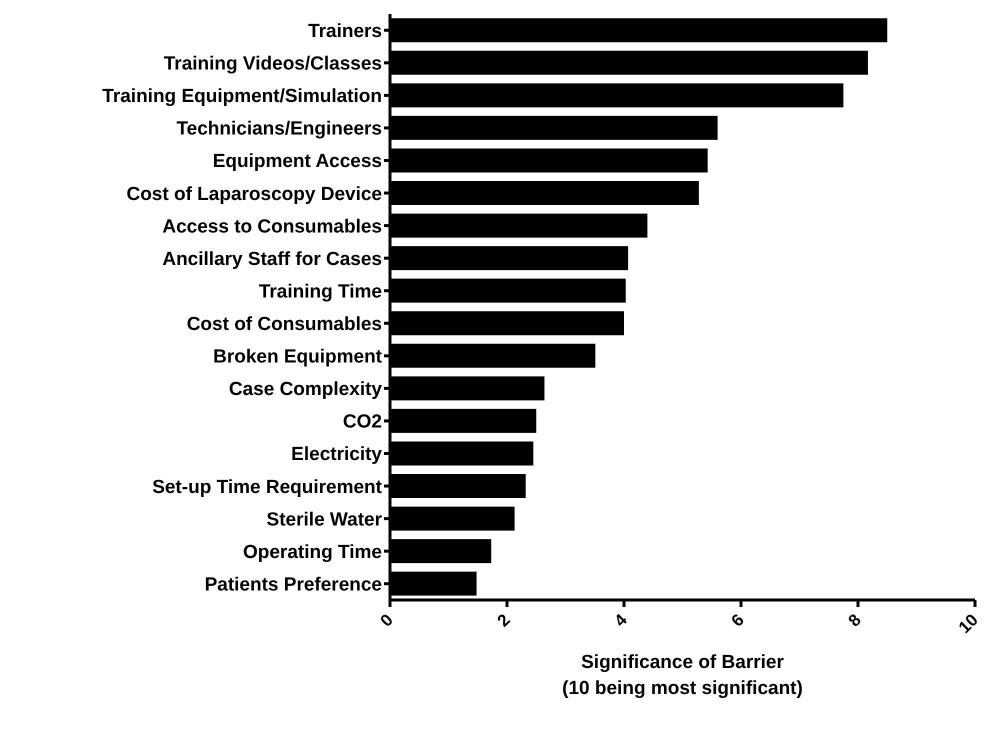 This screenshot has width=987, height=729. What do you see at coordinates (738, 620) in the screenshot?
I see `x-tick-label: 6` at bounding box center [738, 620].